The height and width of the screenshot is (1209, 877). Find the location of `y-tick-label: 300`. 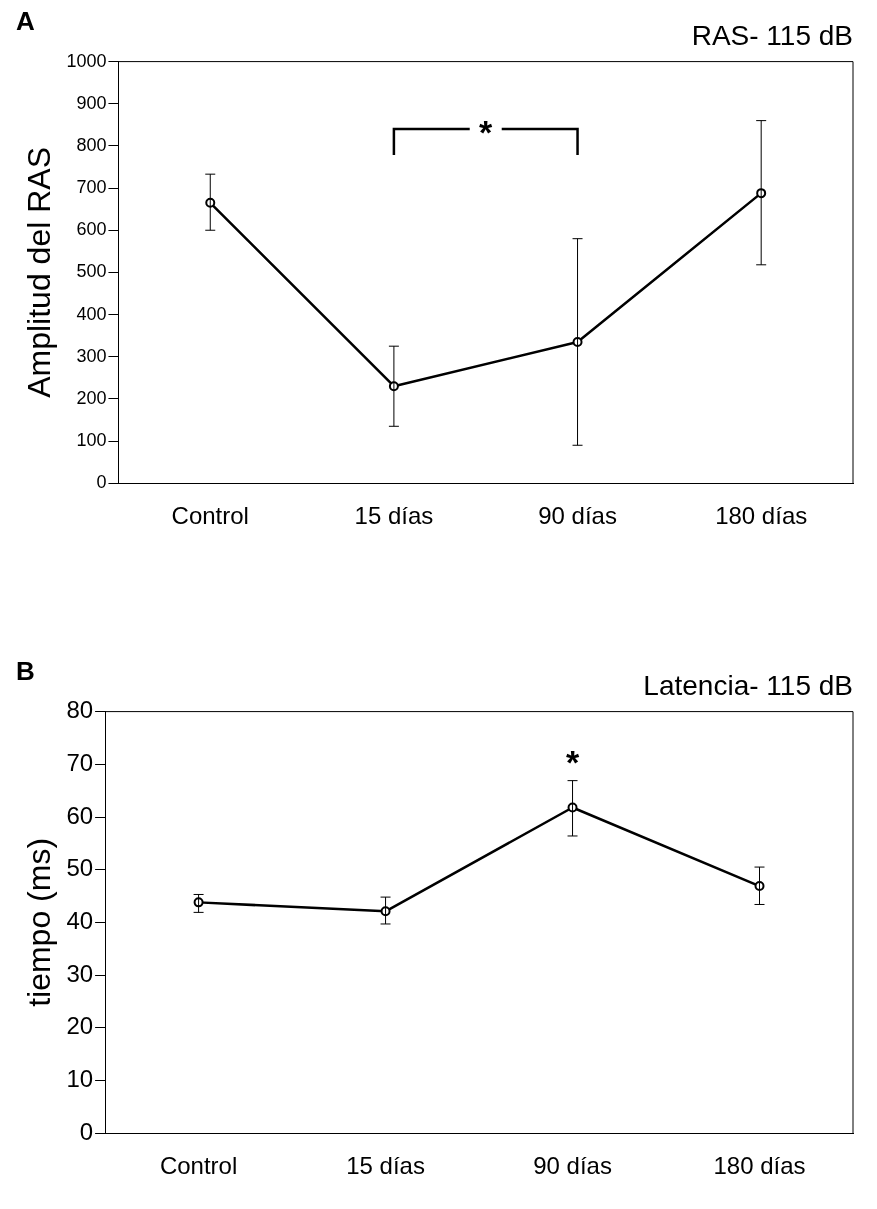

y-tick-label: 300 is located at coordinates (91, 355).